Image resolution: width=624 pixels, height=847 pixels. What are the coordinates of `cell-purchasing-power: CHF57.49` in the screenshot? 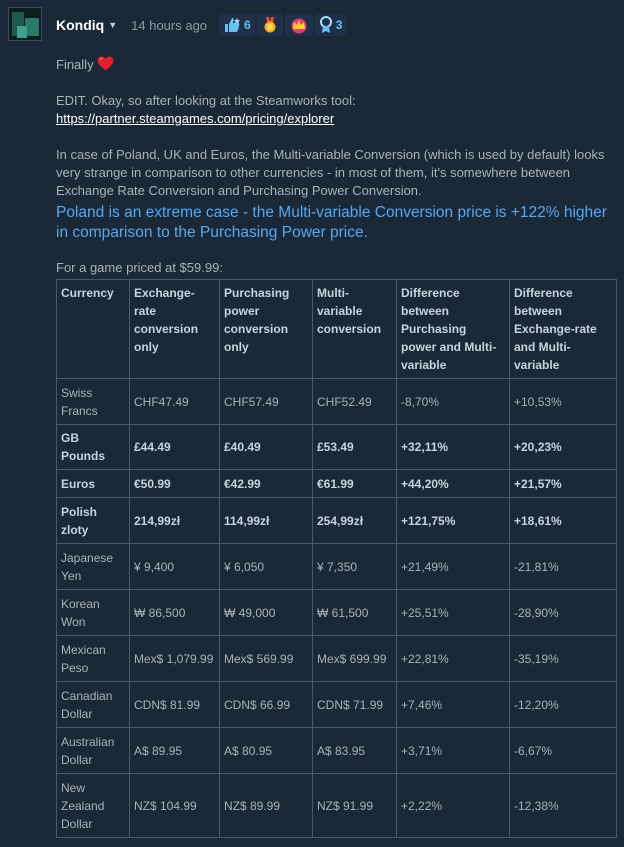 It's located at (266, 401).